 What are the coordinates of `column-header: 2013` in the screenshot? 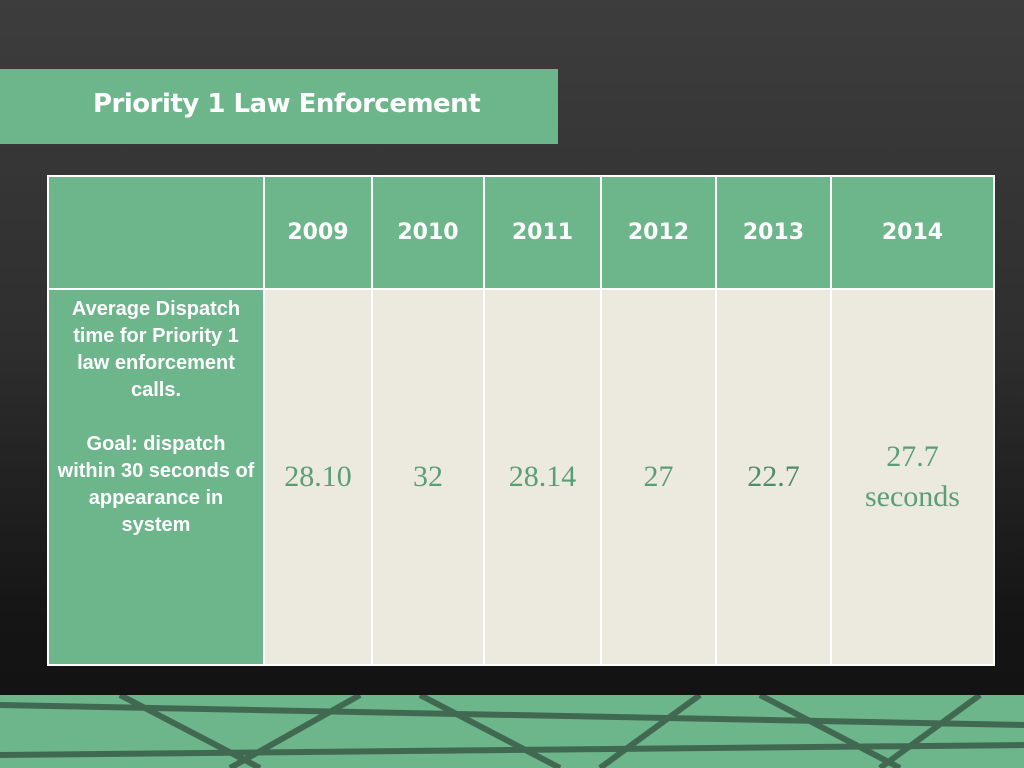 It's located at (773, 232).